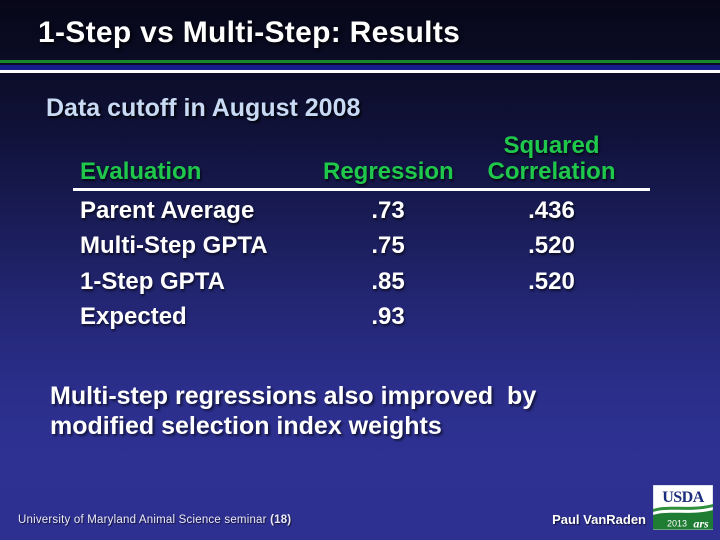 This screenshot has width=720, height=540. I want to click on title-rule-white, so click(360, 71).